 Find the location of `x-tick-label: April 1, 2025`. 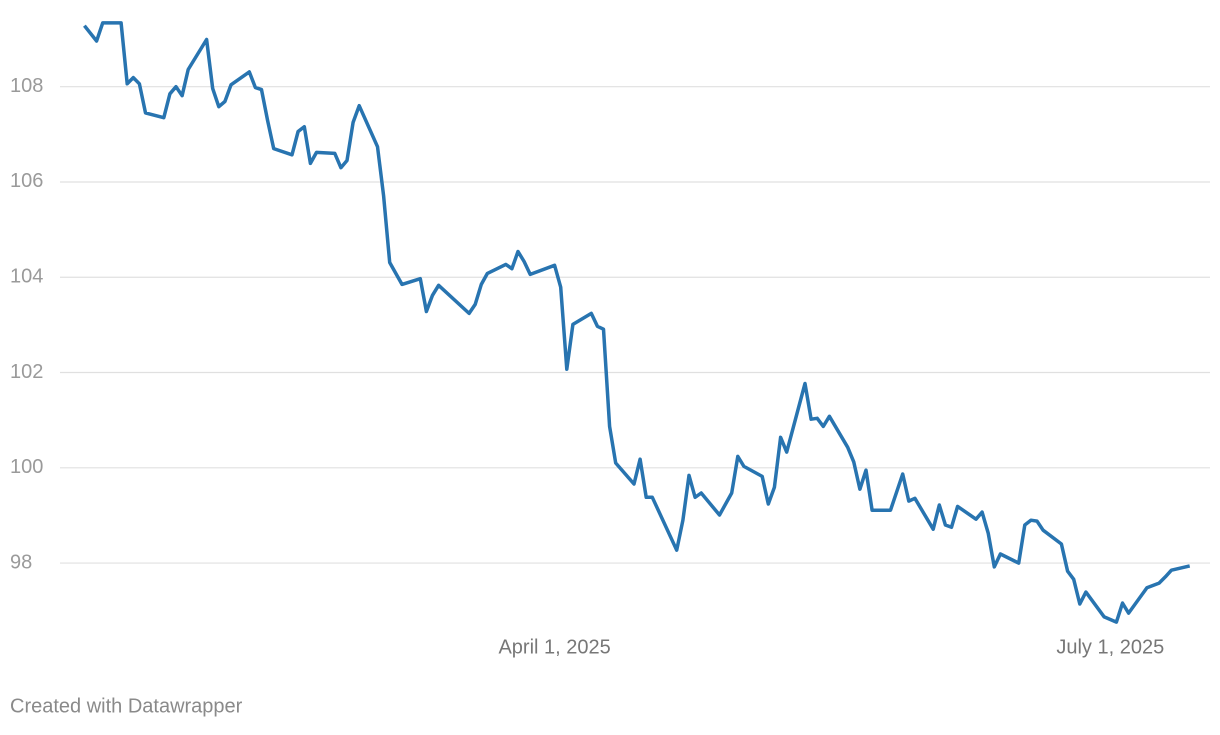

x-tick-label: April 1, 2025 is located at coordinates (554, 647).